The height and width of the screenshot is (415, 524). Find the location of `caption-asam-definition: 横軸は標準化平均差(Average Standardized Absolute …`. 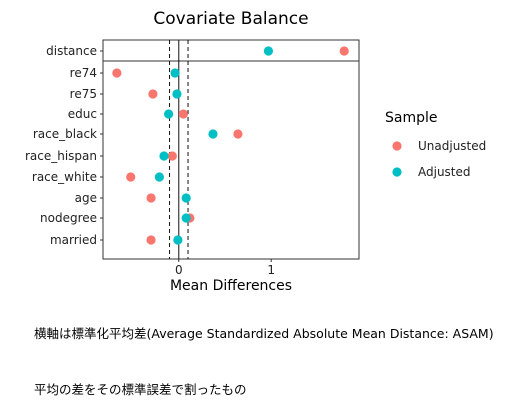

caption-asam-definition: 横軸は標準化平均差(Average Standardized Absolute … is located at coordinates (264, 333).